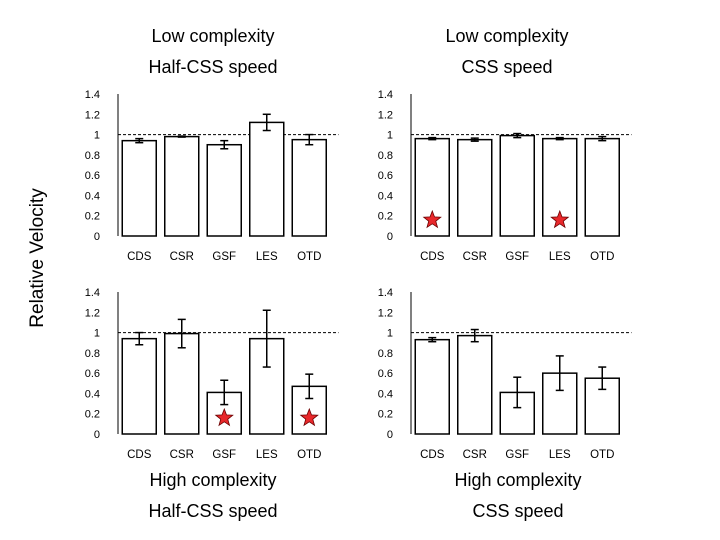 The image size is (720, 540). What do you see at coordinates (507, 36) in the screenshot?
I see `panel-title-top-right-line1: Low complexity` at bounding box center [507, 36].